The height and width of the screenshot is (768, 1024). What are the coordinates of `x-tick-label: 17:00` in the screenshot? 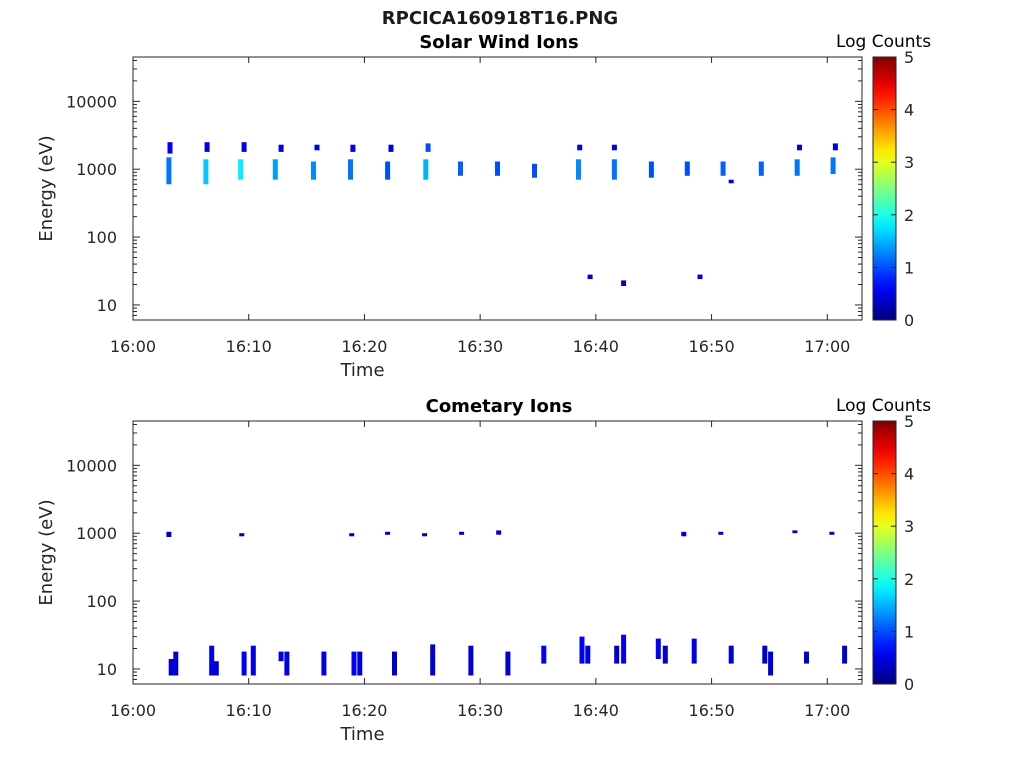 It's located at (827, 346).